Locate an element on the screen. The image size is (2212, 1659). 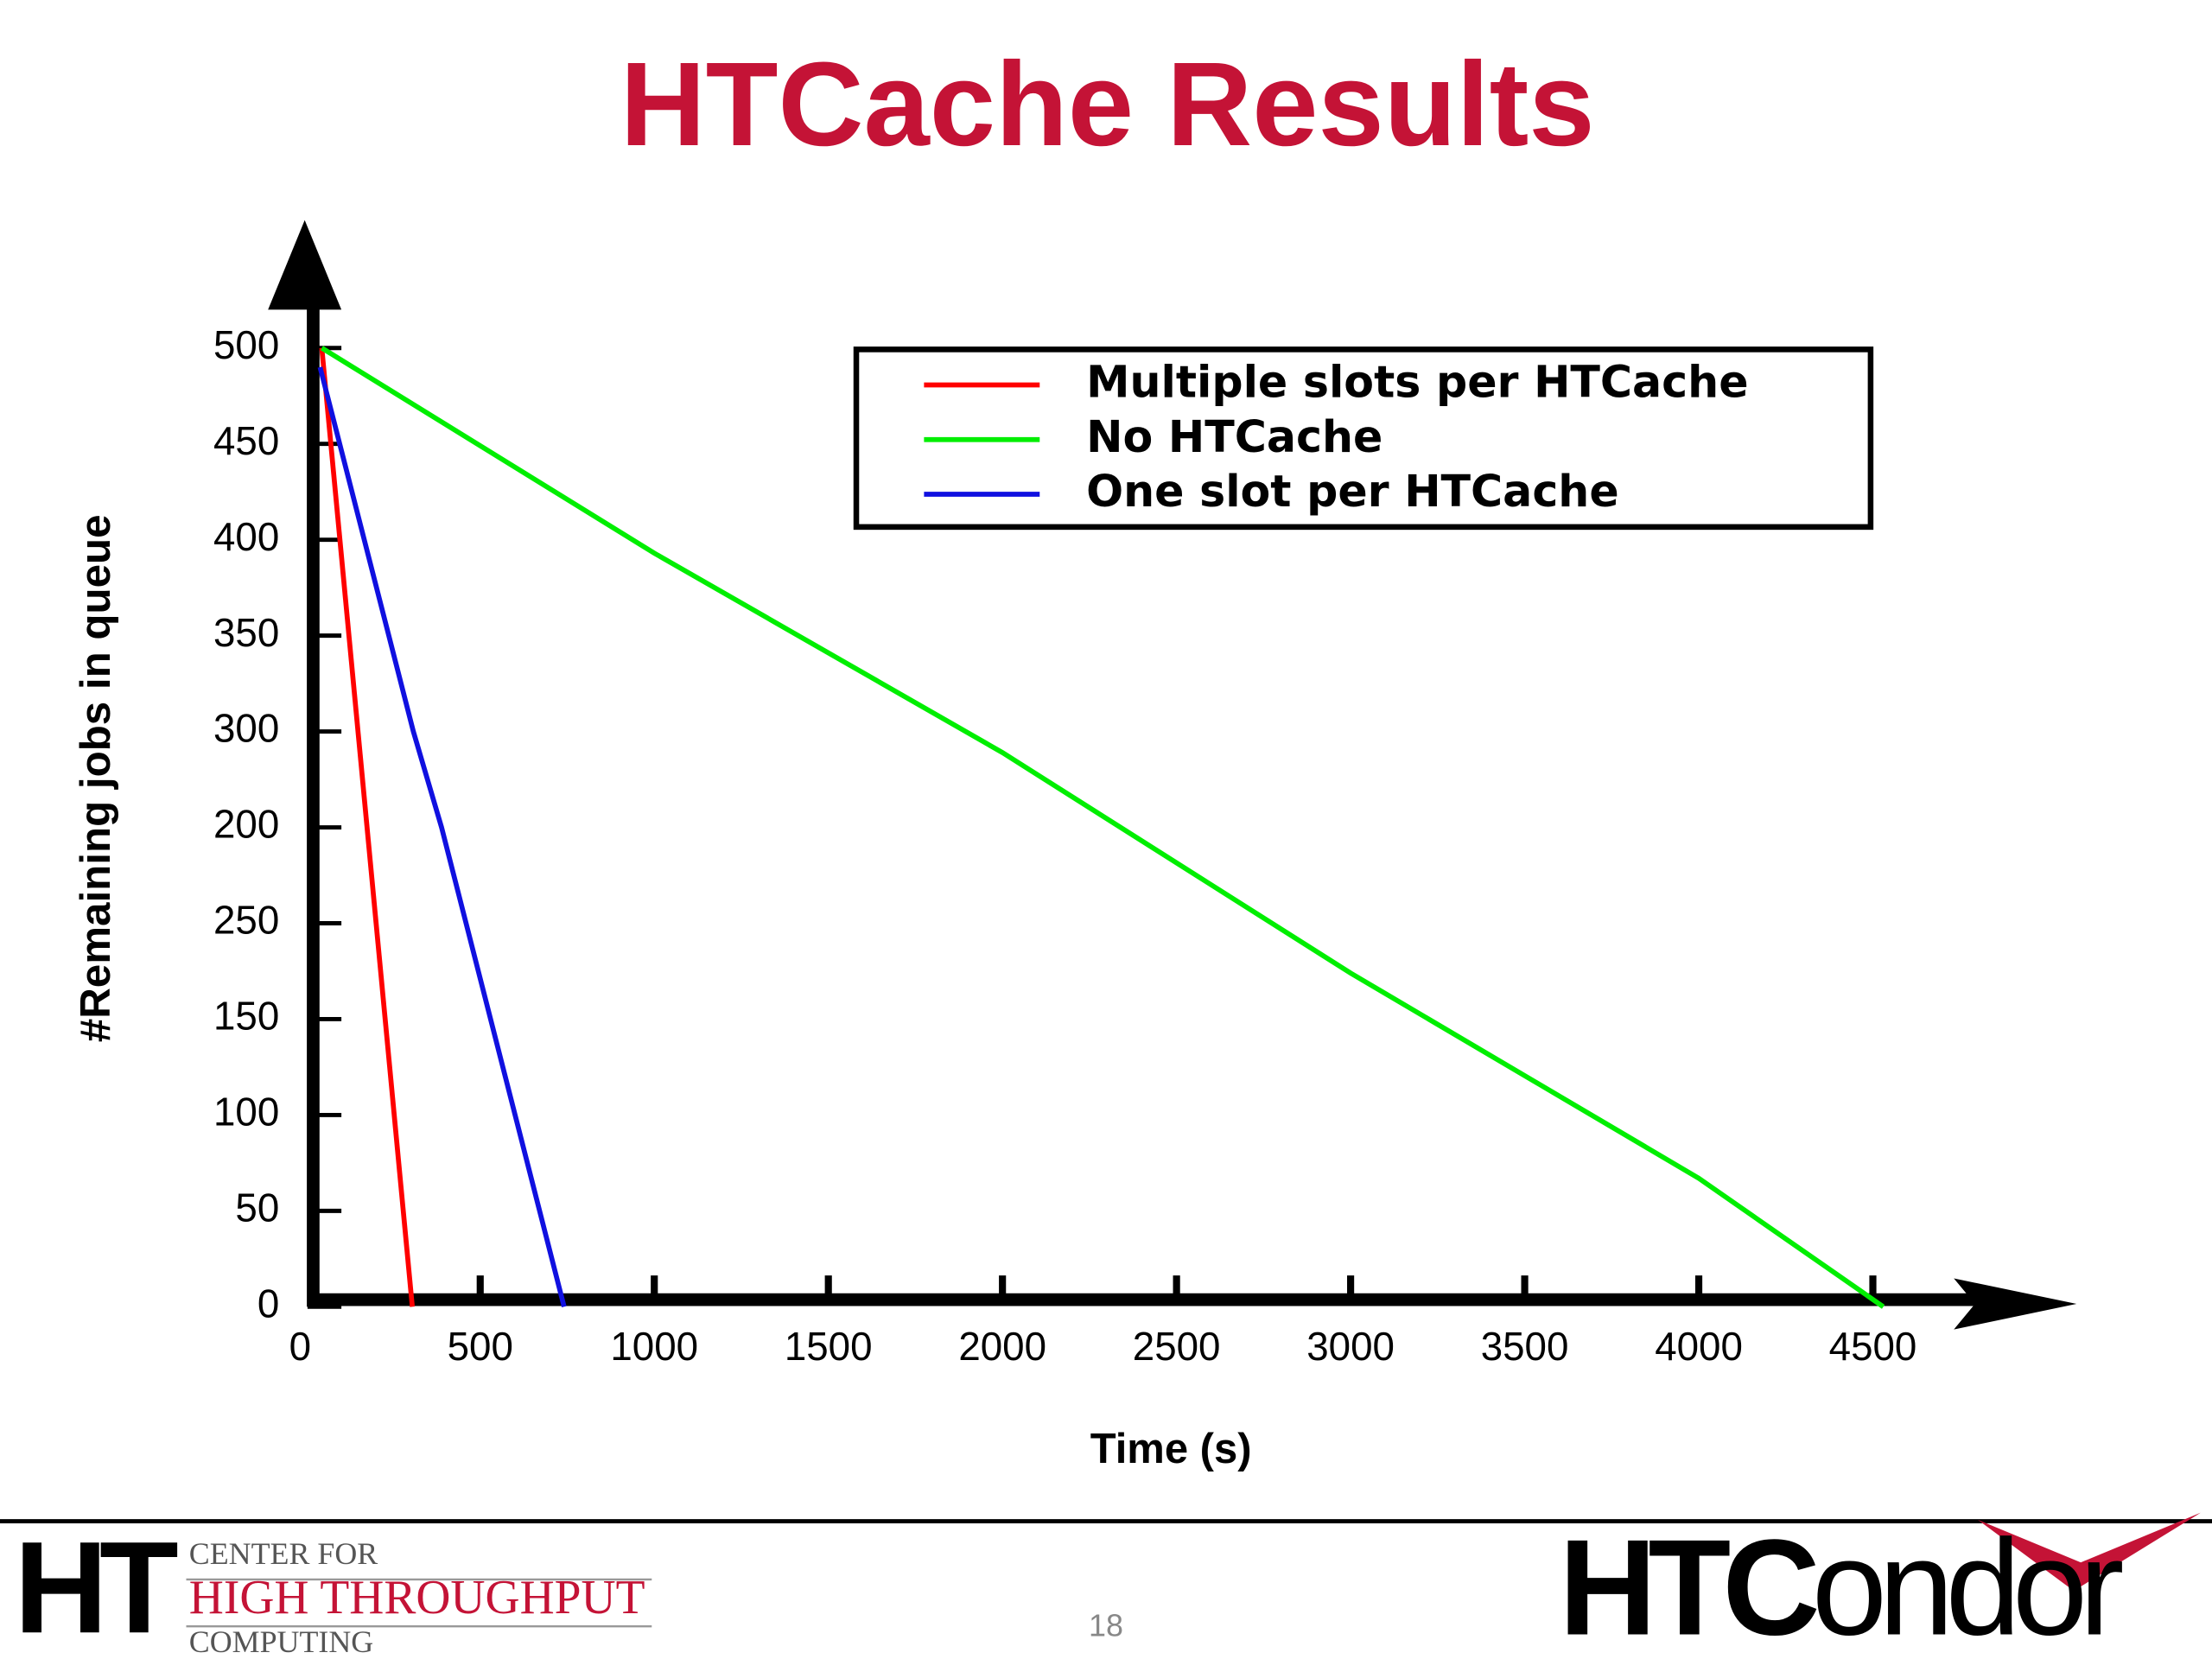
x-axis-arrow is located at coordinates (2016, 1304).